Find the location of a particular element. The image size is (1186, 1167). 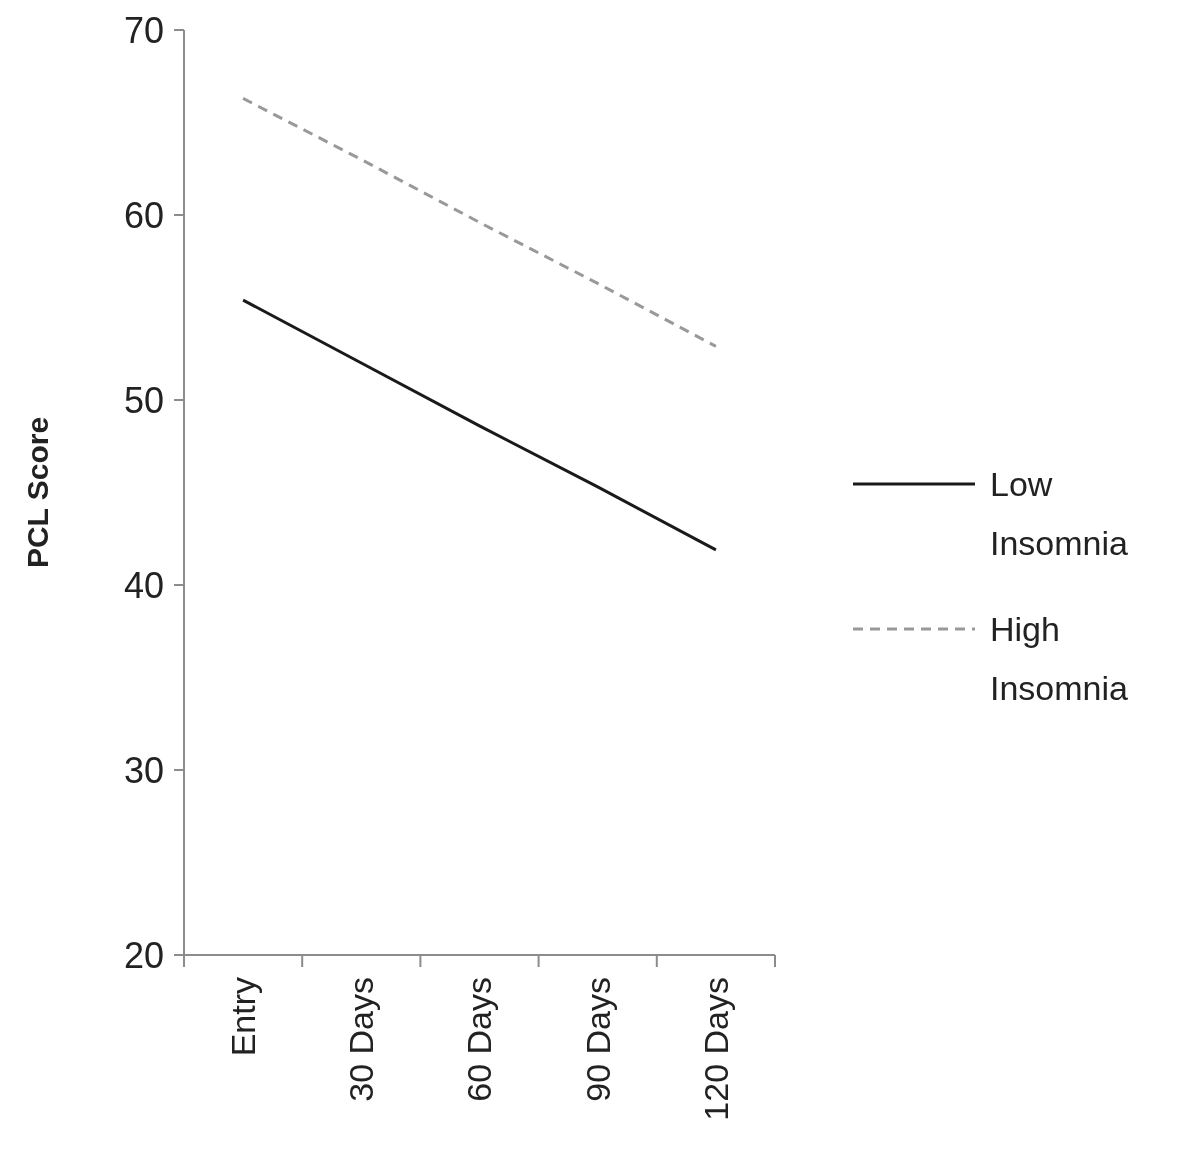

y-tick-label: 30 is located at coordinates (143, 770).